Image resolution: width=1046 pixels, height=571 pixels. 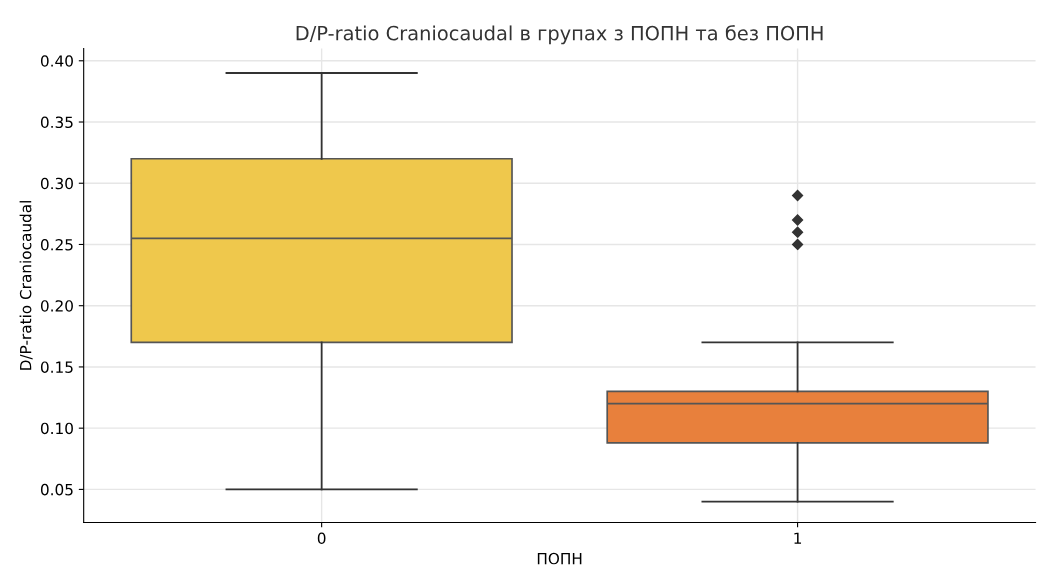 I want to click on y-tick-label: 0.20, so click(x=56, y=306).